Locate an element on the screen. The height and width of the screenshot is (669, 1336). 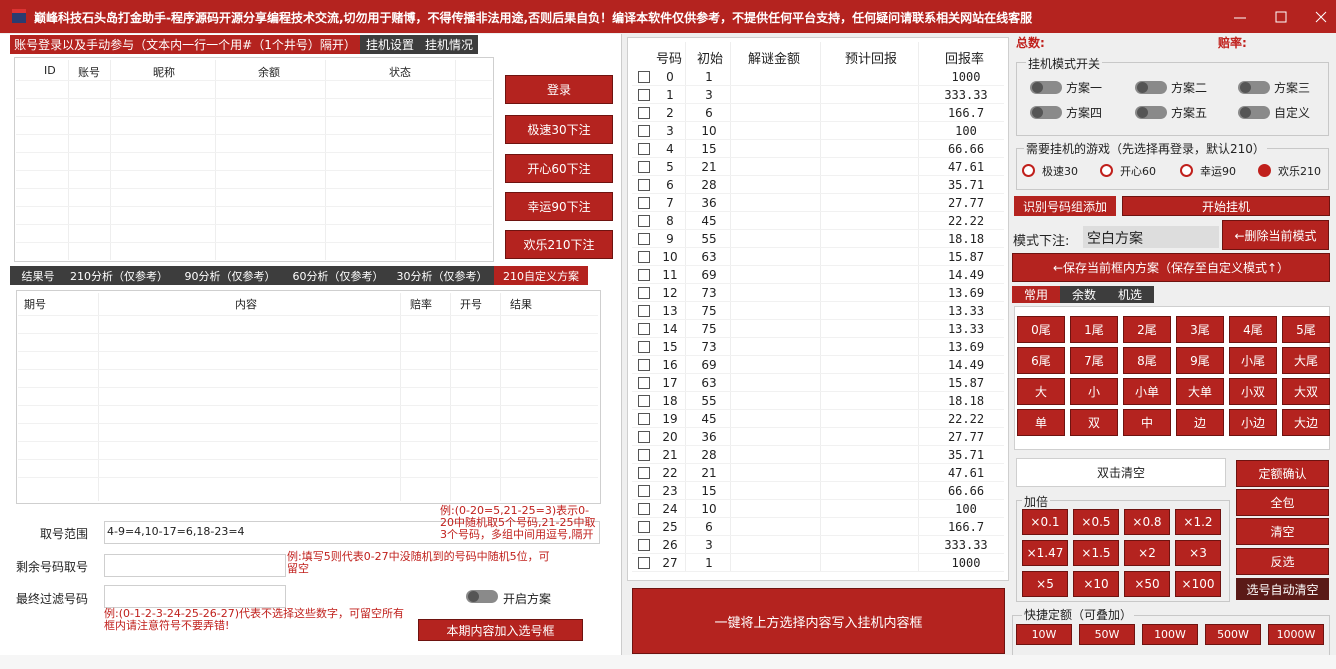
maximize is located at coordinates (1281, 17).